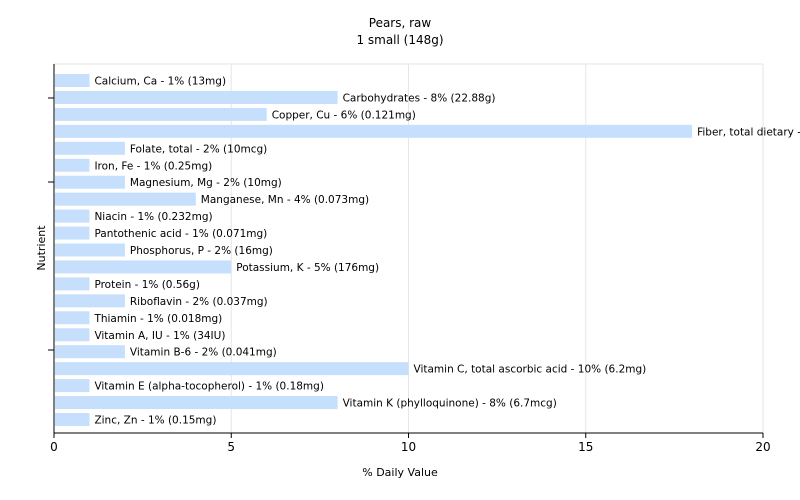 This screenshot has width=800, height=500. I want to click on bar-label: Phosphorus, P - 2% (16mg), so click(201, 251).